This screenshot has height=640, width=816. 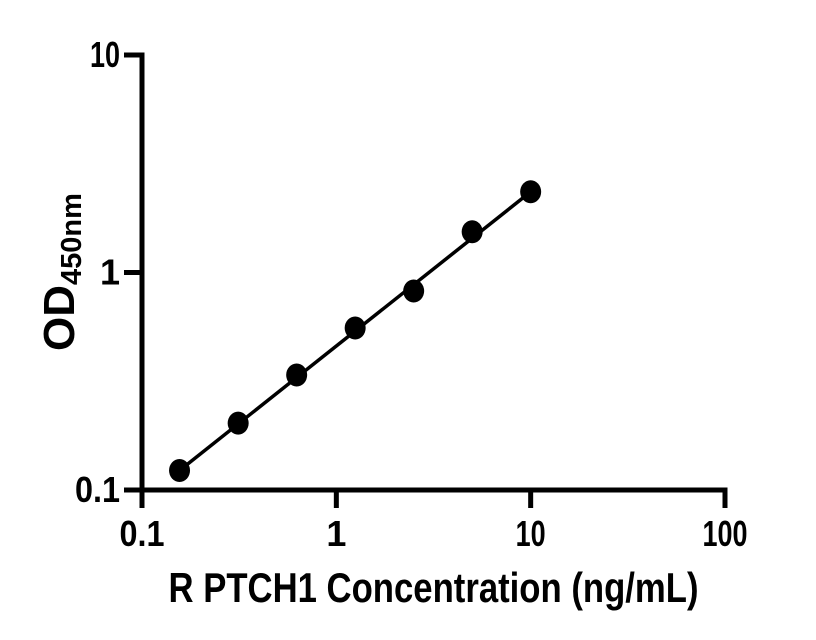 I want to click on x-axis-tick-labels: 0.1 1 10 100, so click(x=434, y=533).